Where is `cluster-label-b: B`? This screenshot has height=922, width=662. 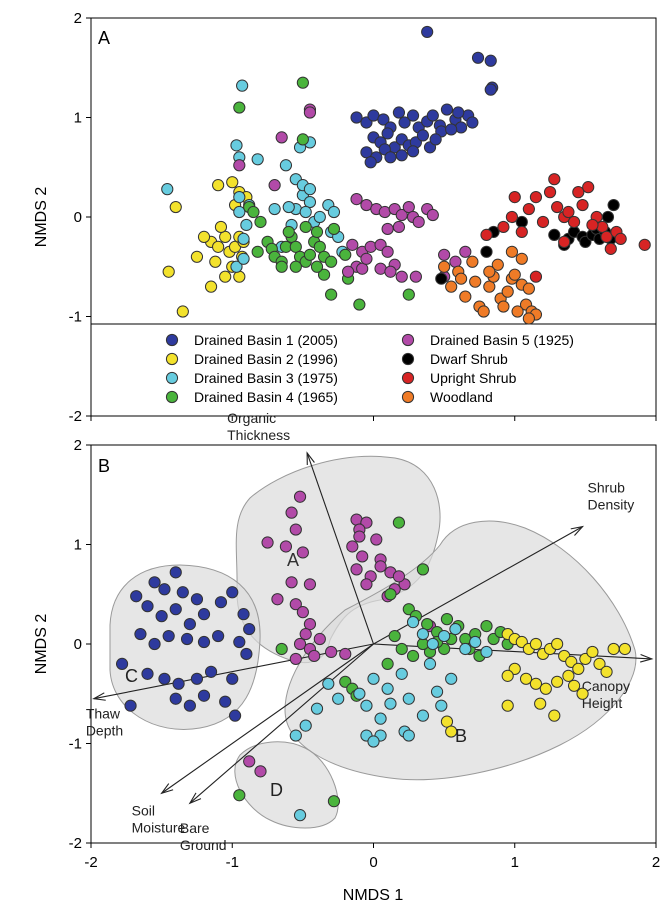 cluster-label-b: B is located at coordinates (461, 736).